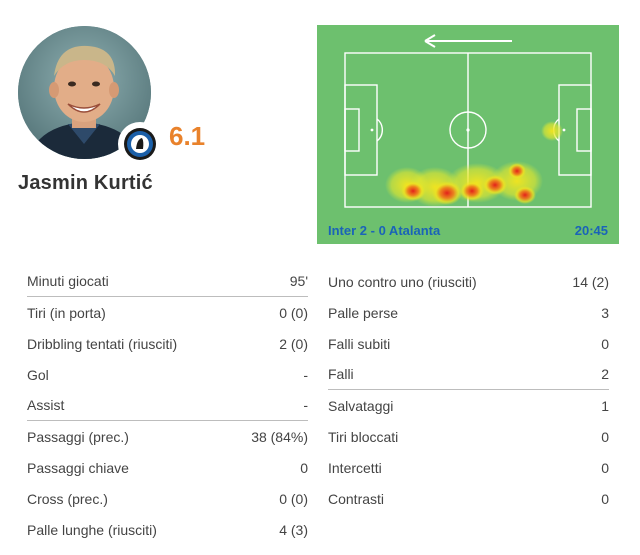 The image size is (640, 555). Describe the element at coordinates (167, 529) in the screenshot. I see `stat-row-palle-lunghe: Palle lunghe (riusciti) 4 (3)` at that location.